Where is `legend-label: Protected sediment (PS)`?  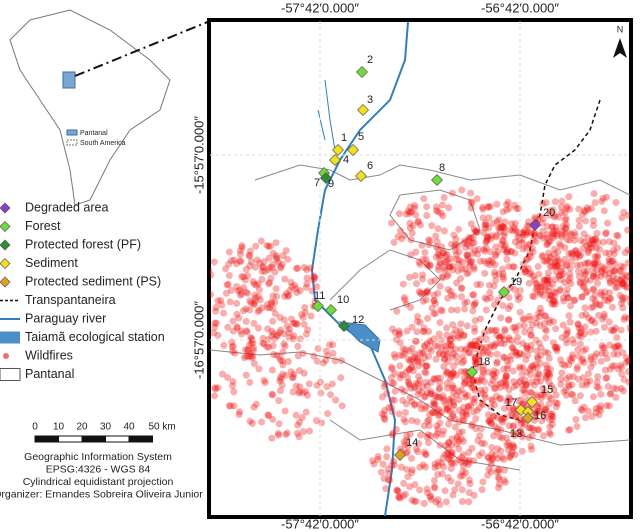 legend-label: Protected sediment (PS) is located at coordinates (93, 281).